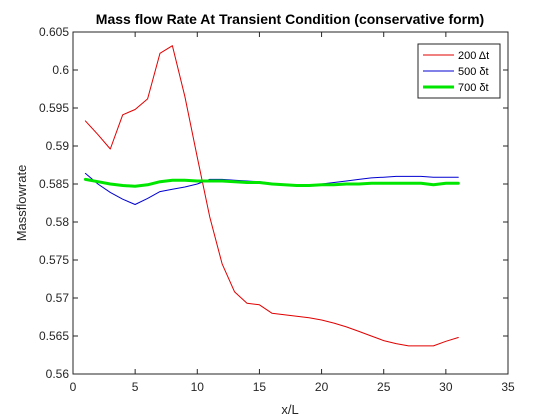 This screenshot has height=420, width=560. I want to click on x-tick-label: 0, so click(73, 387).